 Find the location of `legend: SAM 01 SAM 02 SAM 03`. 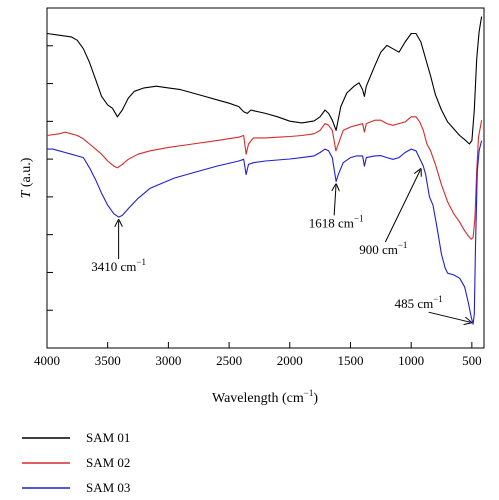

legend: SAM 01 SAM 02 SAM 03 is located at coordinates (76, 462).